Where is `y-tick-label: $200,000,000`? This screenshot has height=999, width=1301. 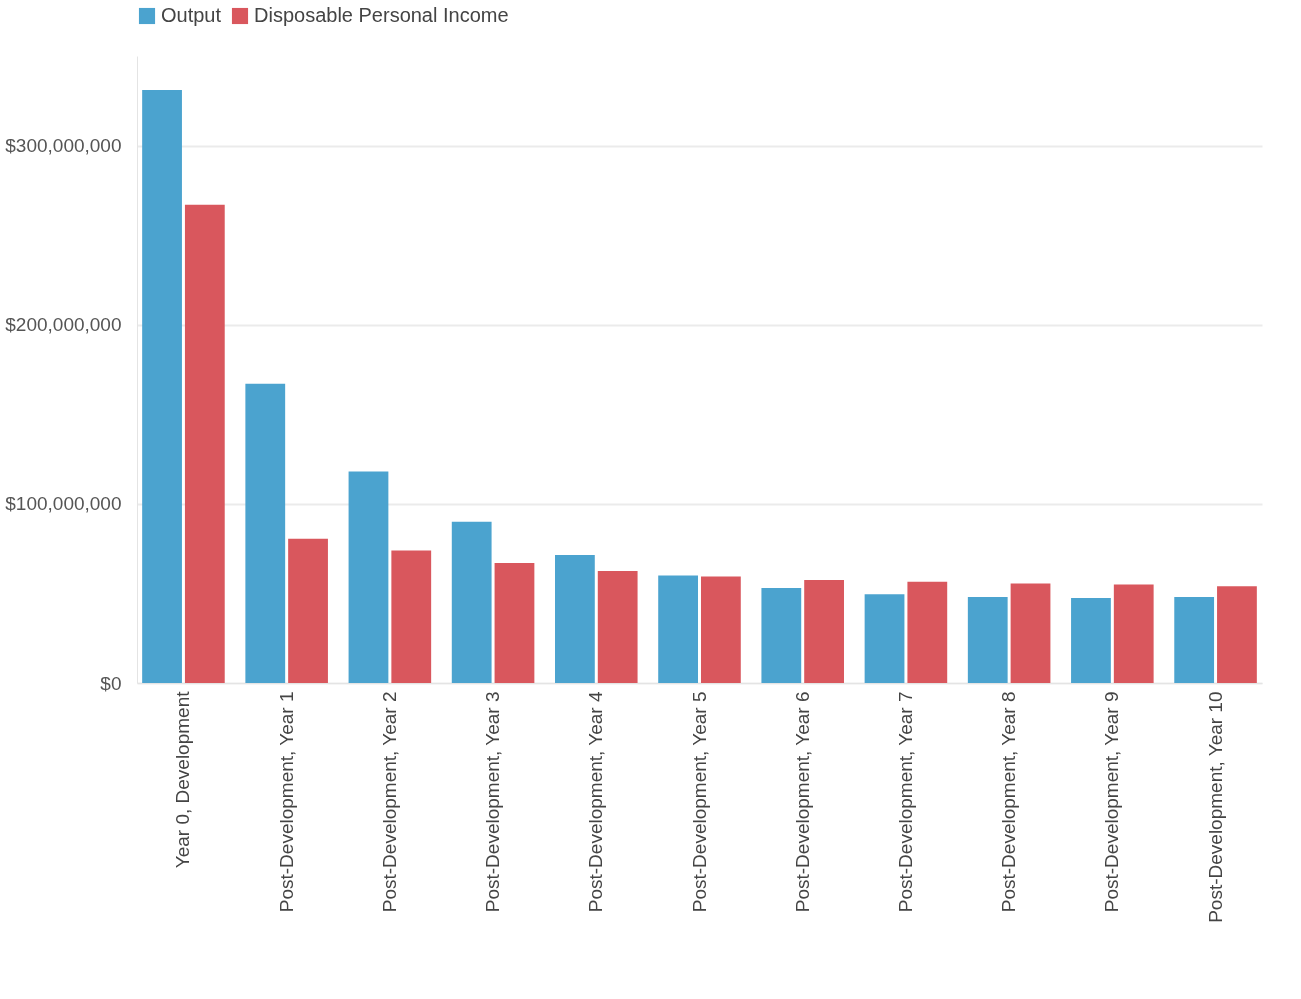 y-tick-label: $200,000,000 is located at coordinates (63, 325).